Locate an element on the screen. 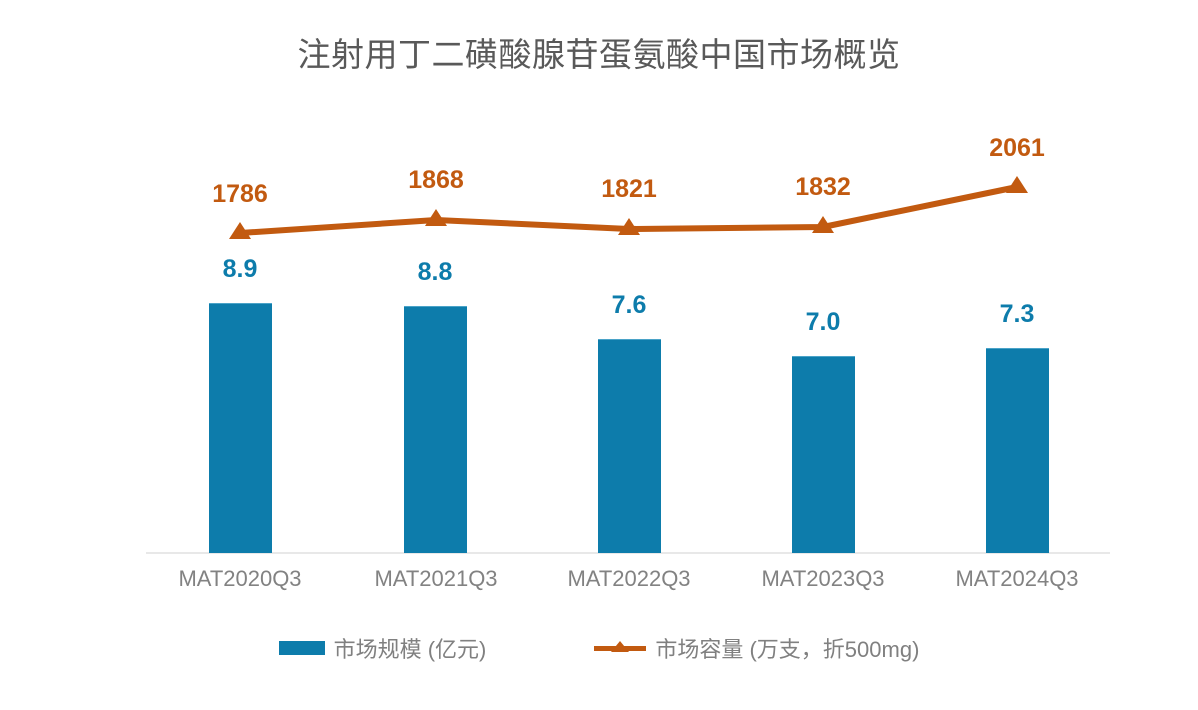 The height and width of the screenshot is (710, 1198). bar-mat2020q3 is located at coordinates (240, 428).